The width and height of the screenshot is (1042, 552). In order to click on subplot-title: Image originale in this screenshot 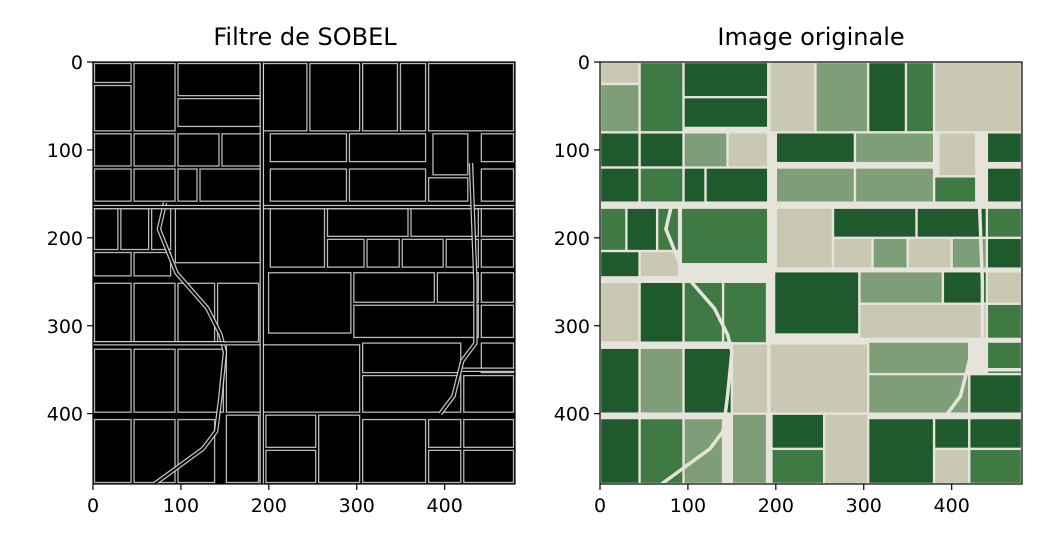, I will do `click(810, 37)`.